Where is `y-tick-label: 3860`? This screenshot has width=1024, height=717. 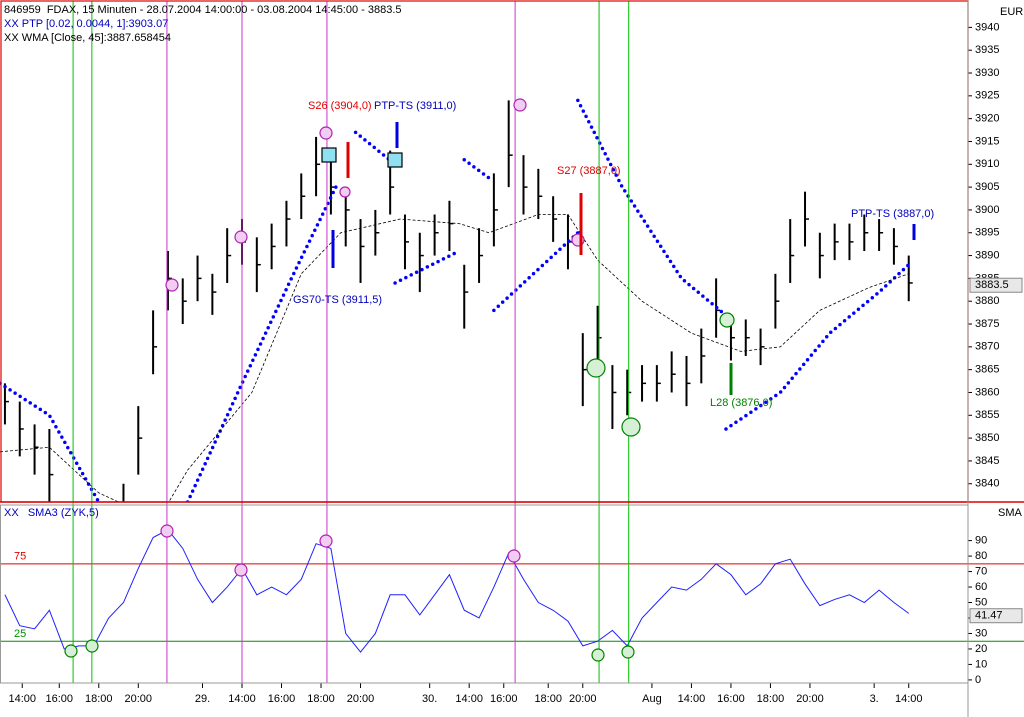
y-tick-label: 3860 is located at coordinates (987, 392).